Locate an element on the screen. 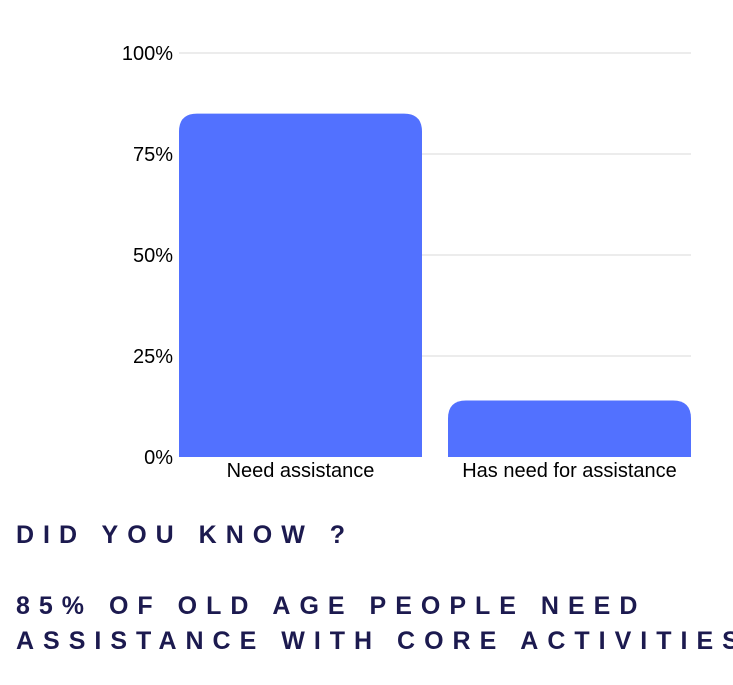  statistic-caption-line-1: 85% OF OLD AGE PEOPLE NEED is located at coordinates (331, 606).